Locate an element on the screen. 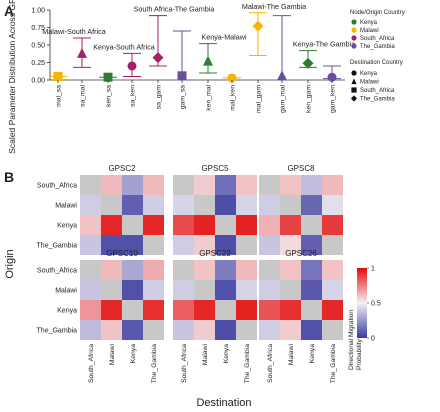 This screenshot has height=412, width=440. x-tick-label: ken_gam is located at coordinates (309, 99).